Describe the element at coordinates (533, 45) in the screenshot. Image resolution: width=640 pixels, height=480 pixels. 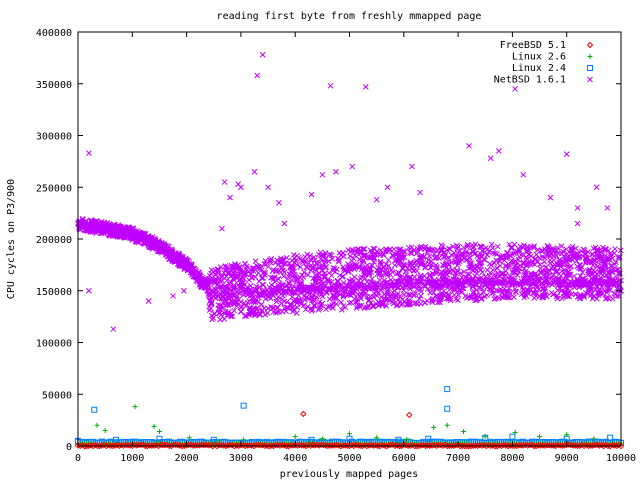
I see `legend-label-freebsd-5-1: FreeBSD 5.1` at that location.